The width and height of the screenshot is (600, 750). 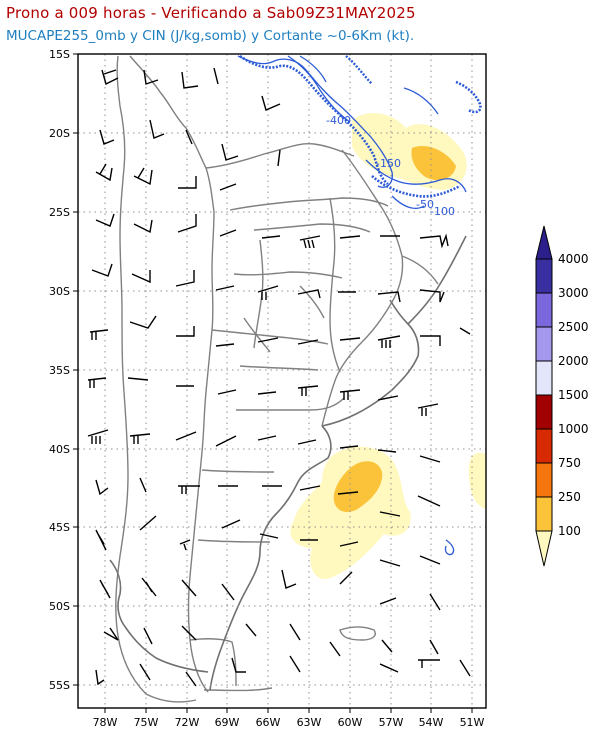 I want to click on lon-tick-label: 57W, so click(x=391, y=722).